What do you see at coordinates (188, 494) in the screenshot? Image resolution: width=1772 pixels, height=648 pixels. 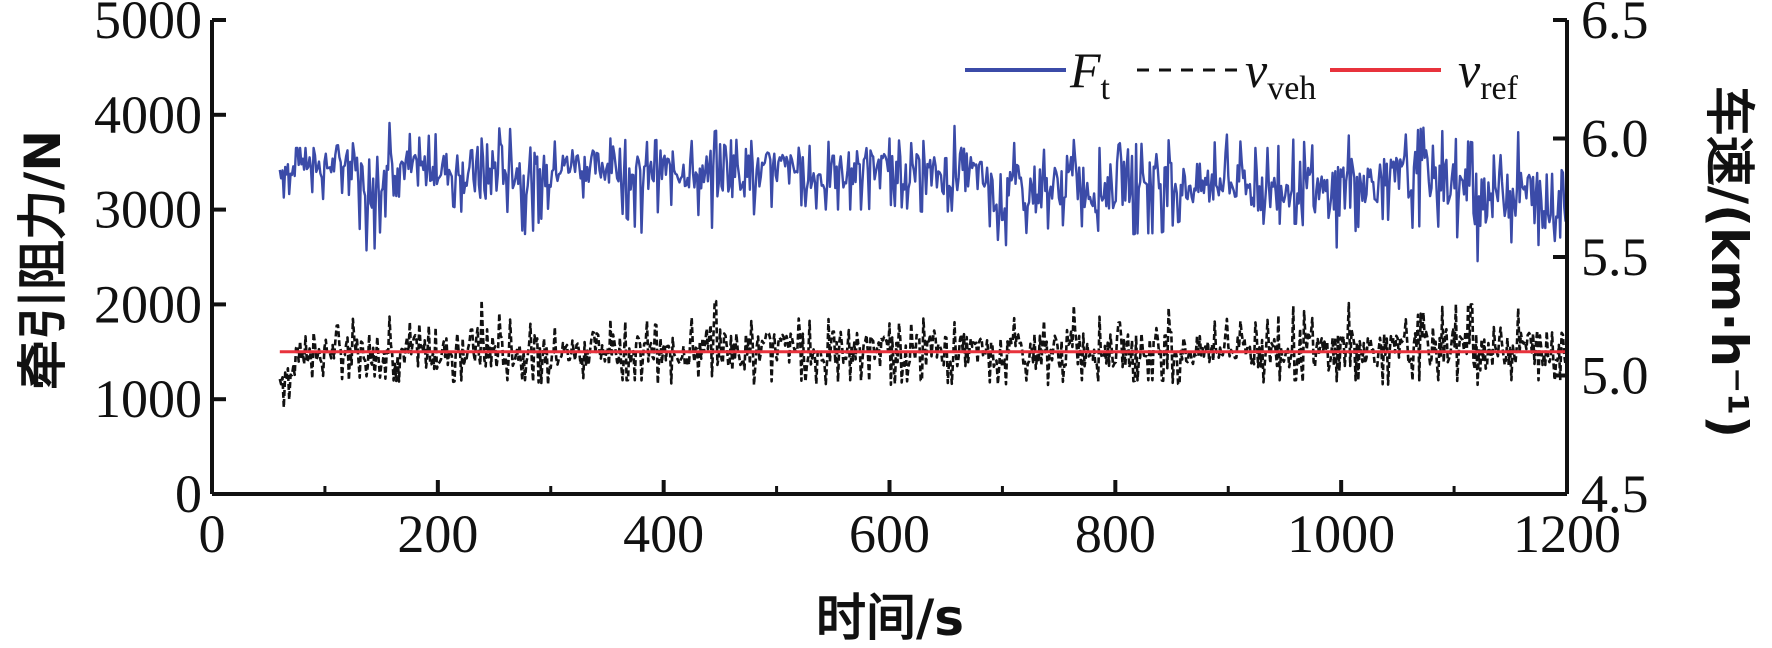 I see `y-left-tick-label: 0` at bounding box center [188, 494].